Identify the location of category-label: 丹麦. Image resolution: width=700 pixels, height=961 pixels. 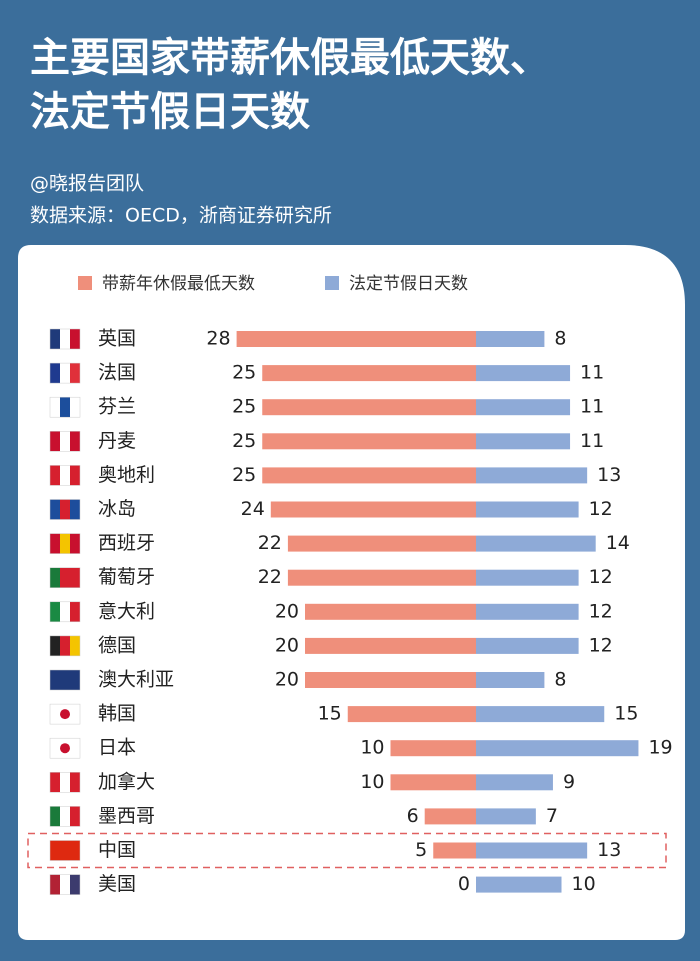
(117, 441).